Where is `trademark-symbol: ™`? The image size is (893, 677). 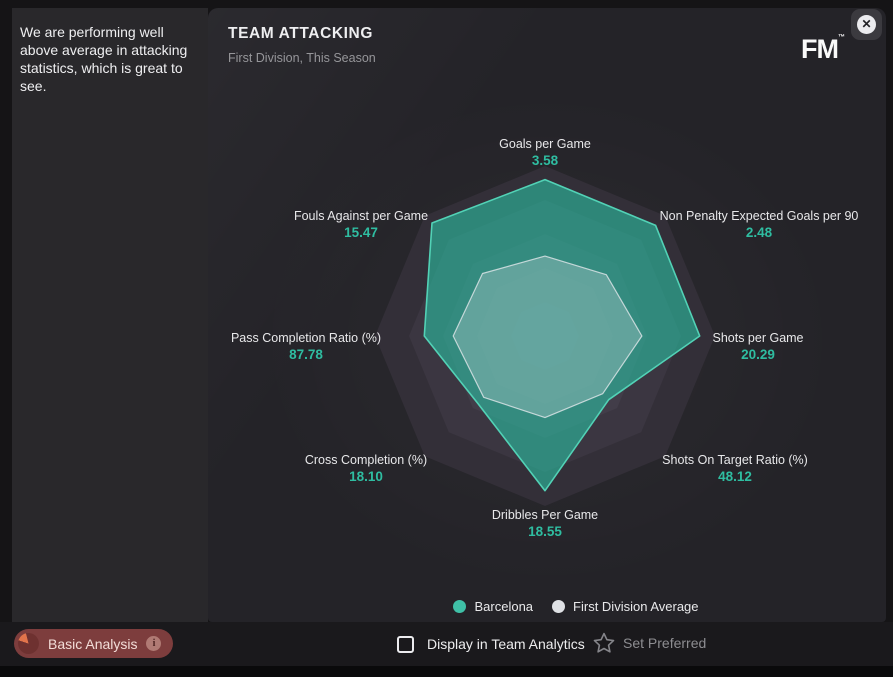 trademark-symbol: ™ is located at coordinates (841, 37).